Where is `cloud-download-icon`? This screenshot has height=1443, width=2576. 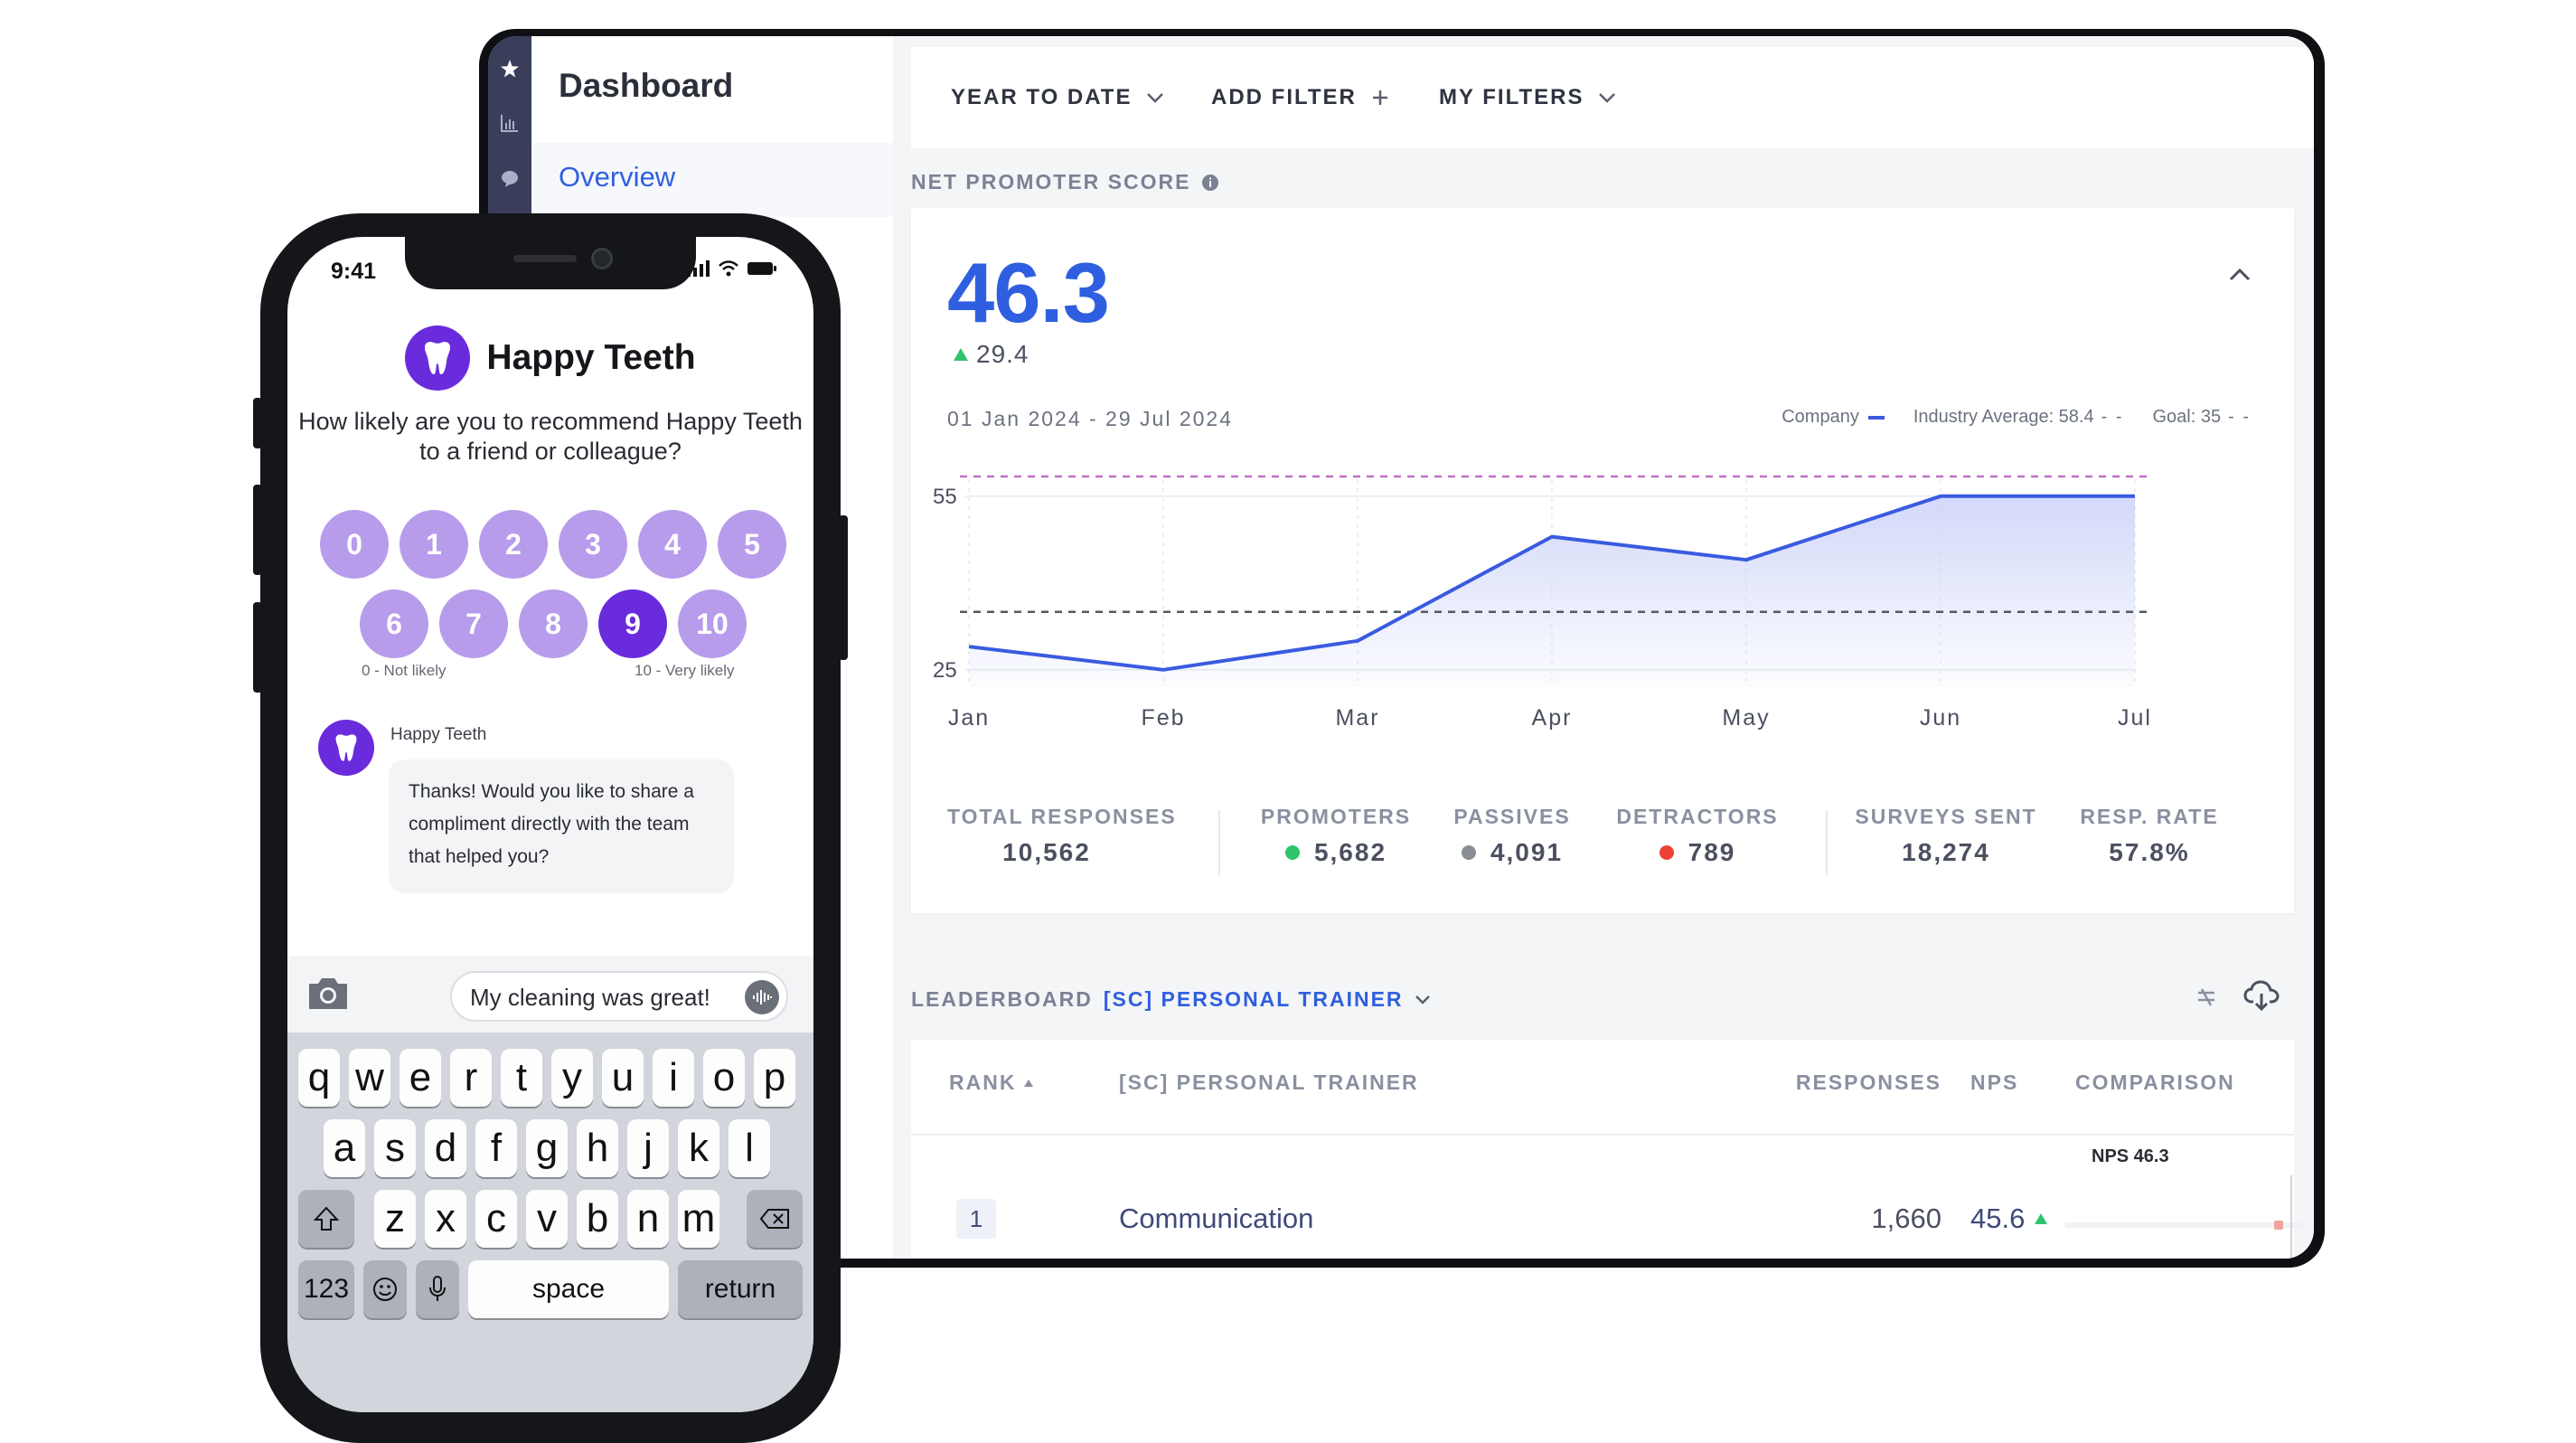 cloud-download-icon is located at coordinates (2262, 996).